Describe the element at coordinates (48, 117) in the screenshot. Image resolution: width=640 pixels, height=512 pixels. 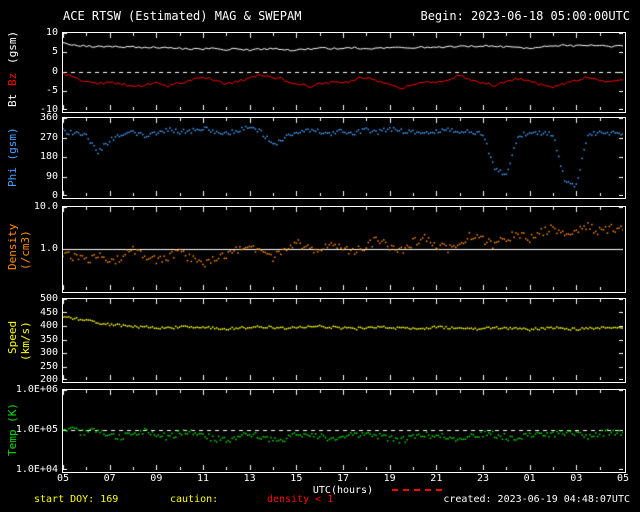
I see `y-tick-label-phi: 360` at that location.